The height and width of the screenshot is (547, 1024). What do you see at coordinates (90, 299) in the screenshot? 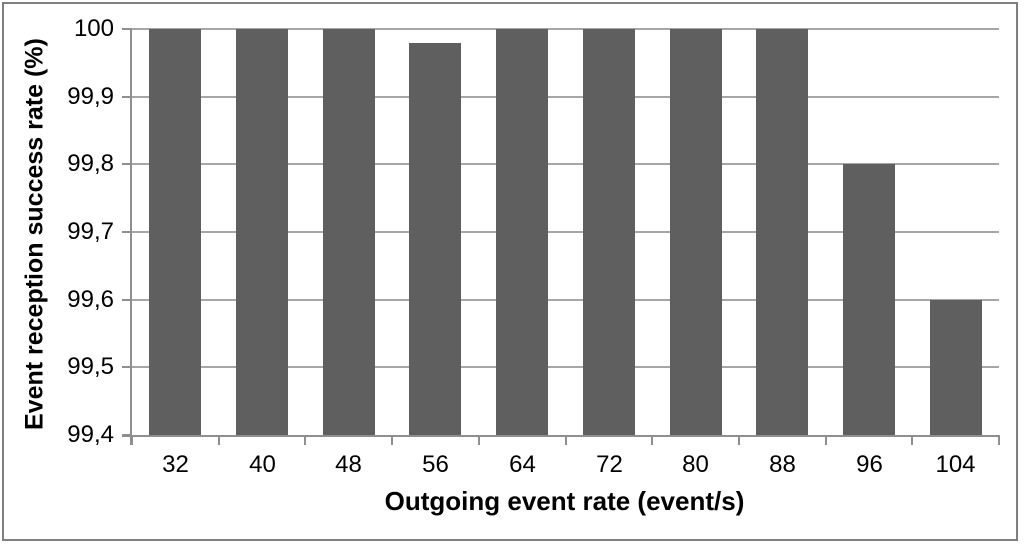
I see `y-tick-label: 99,6` at bounding box center [90, 299].